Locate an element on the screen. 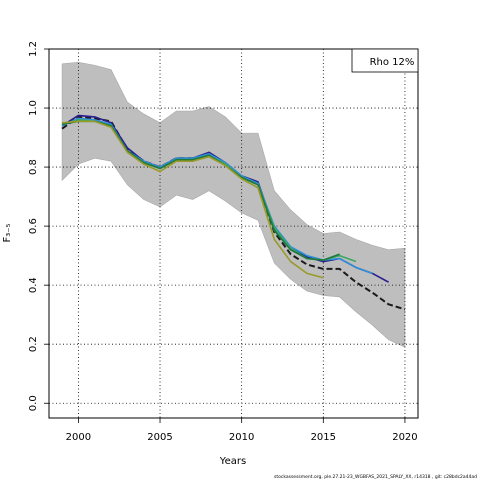 The height and width of the screenshot is (480, 480). y-tick-label: 0.0 is located at coordinates (33, 403).